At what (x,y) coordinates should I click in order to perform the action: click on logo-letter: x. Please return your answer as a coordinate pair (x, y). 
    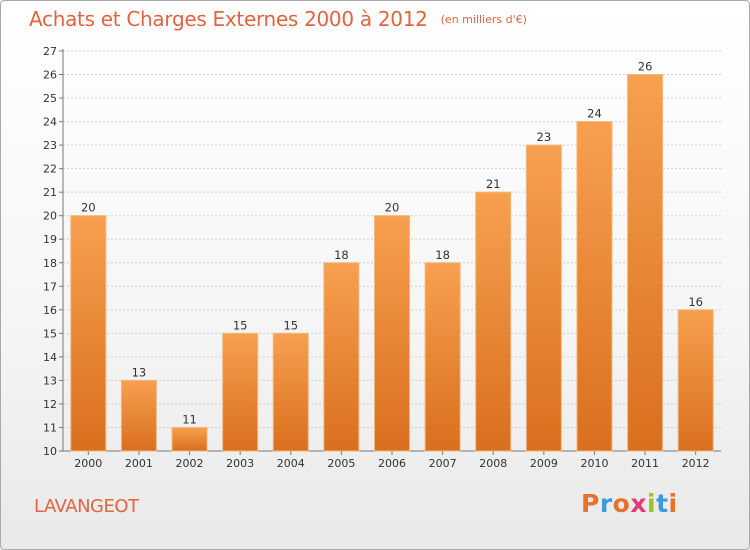
    Looking at the image, I should click on (638, 503).